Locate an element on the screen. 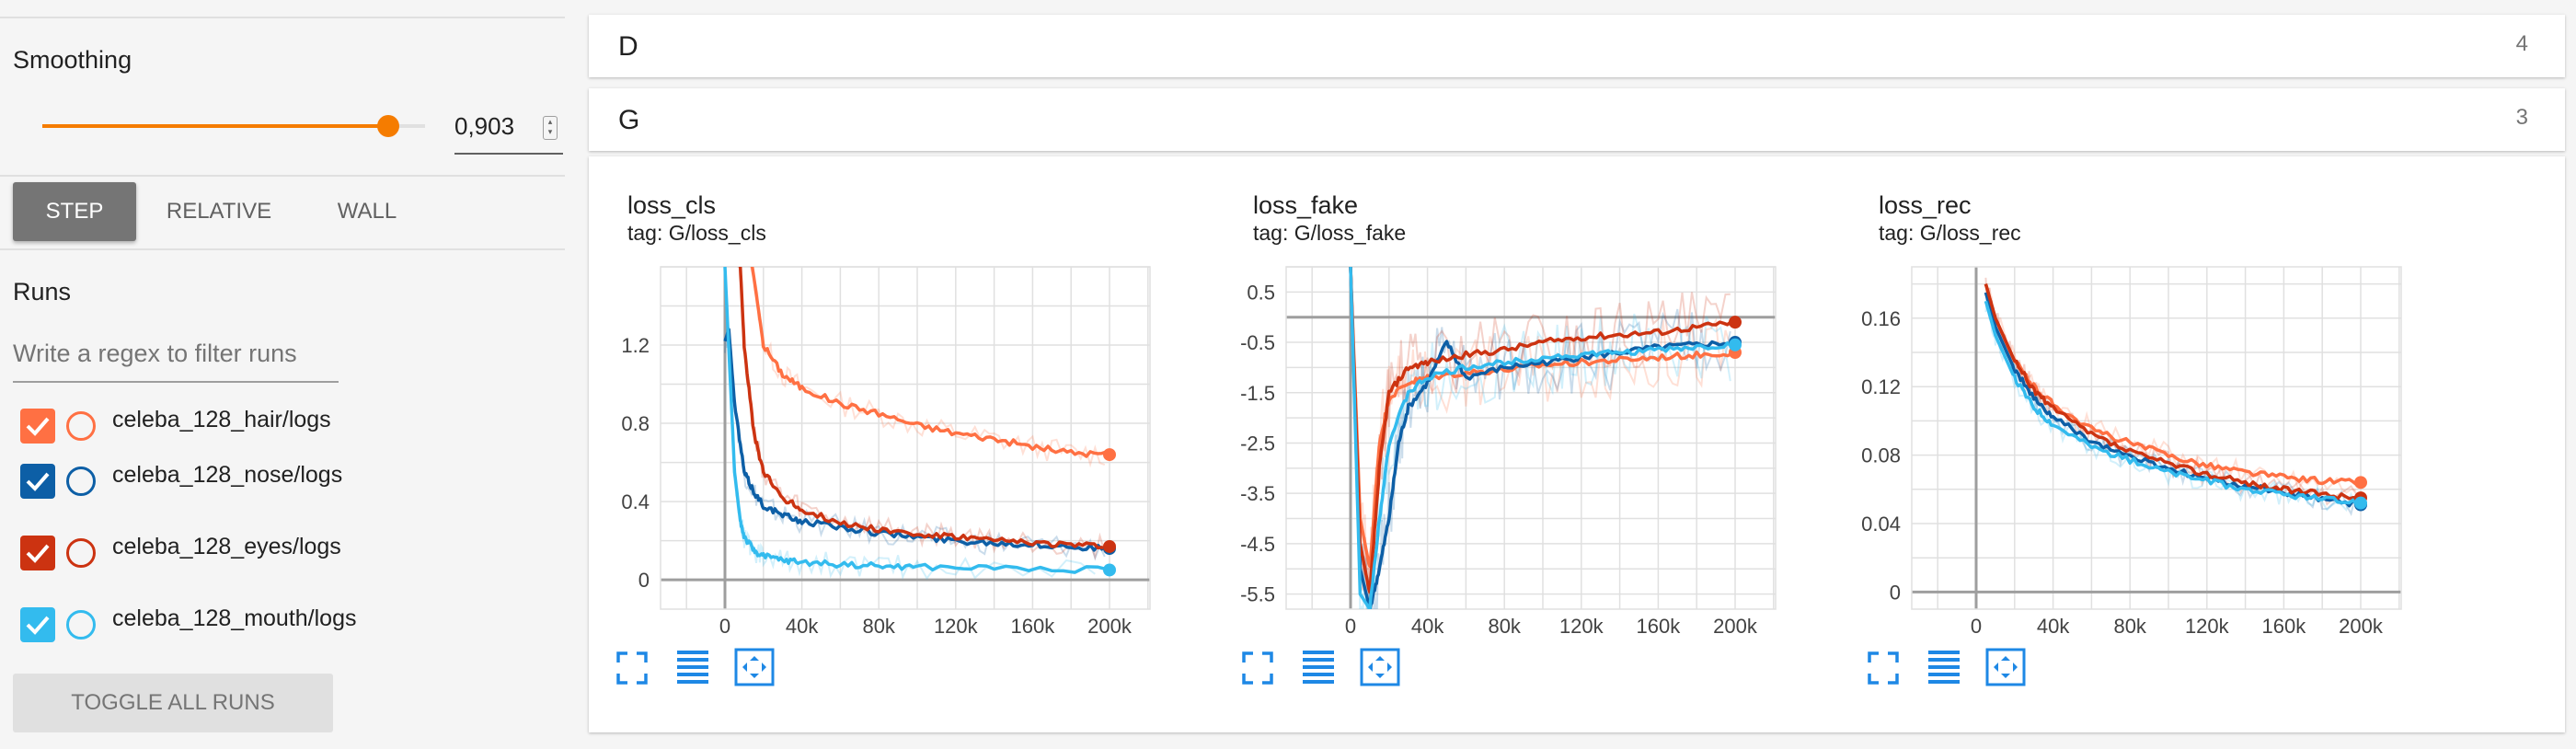 This screenshot has height=749, width=2576. x-tick-label: 0 is located at coordinates (724, 626).